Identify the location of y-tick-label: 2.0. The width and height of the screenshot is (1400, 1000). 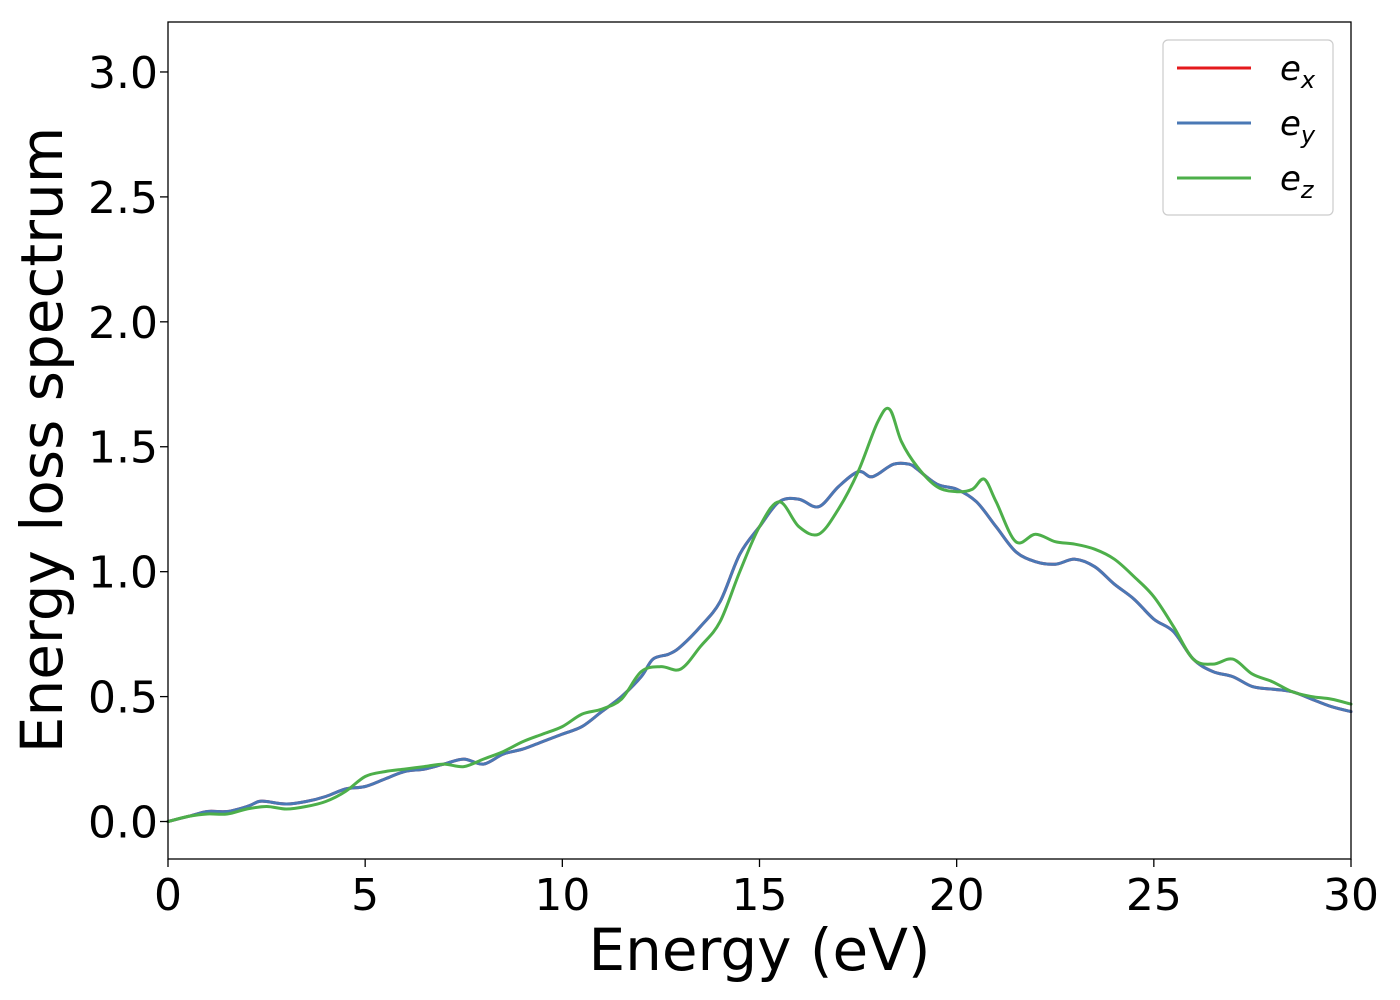
(123, 323).